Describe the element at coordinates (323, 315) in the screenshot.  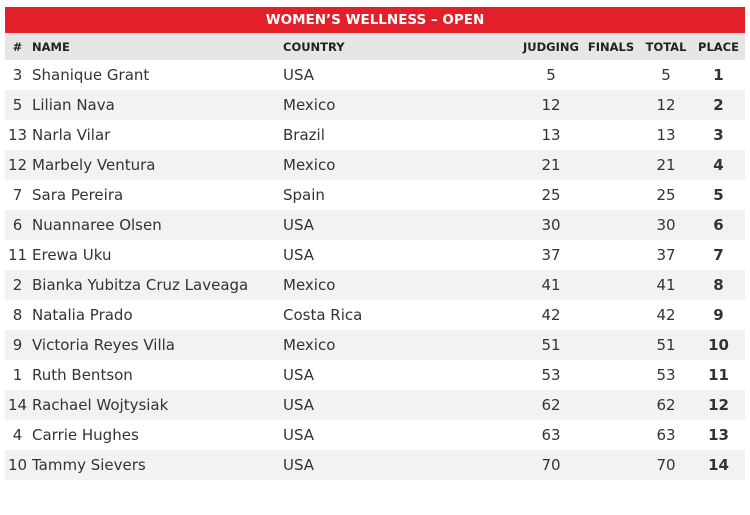
I see `country: Costa Rica` at that location.